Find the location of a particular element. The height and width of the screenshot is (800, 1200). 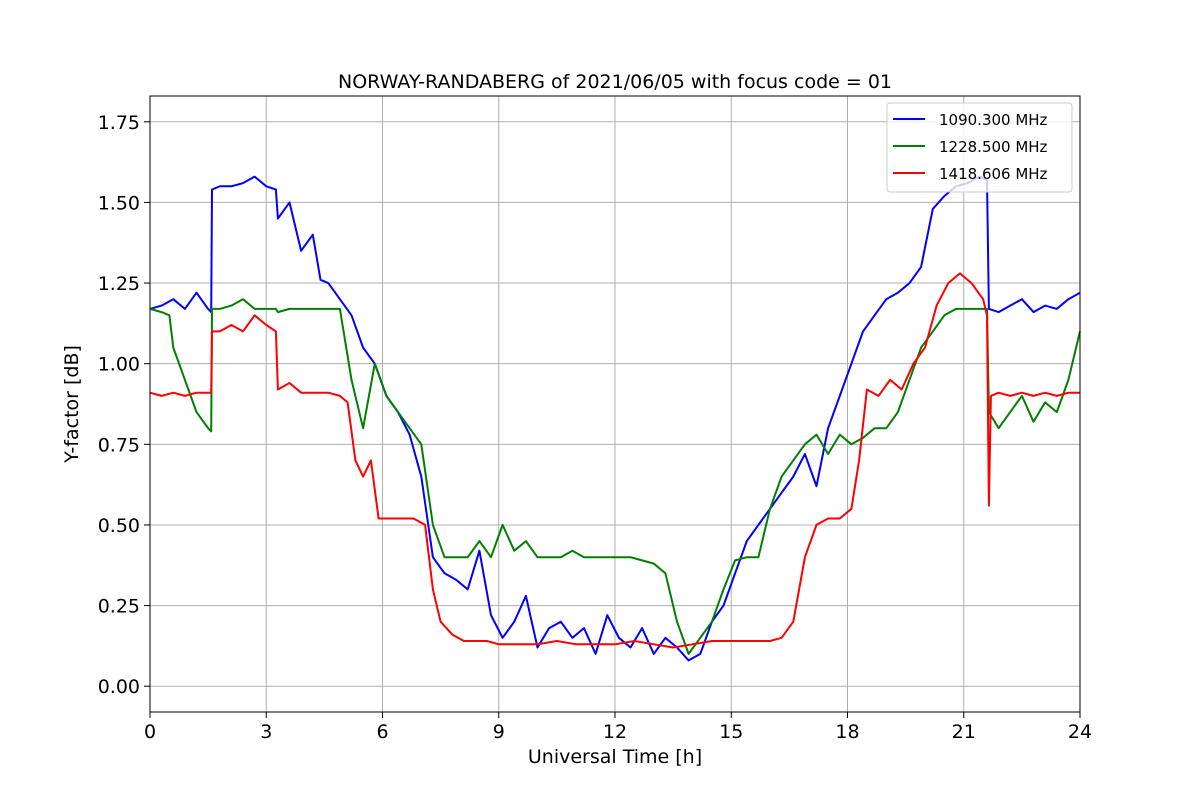

y-tick-label: 0.75 is located at coordinates (119, 445).